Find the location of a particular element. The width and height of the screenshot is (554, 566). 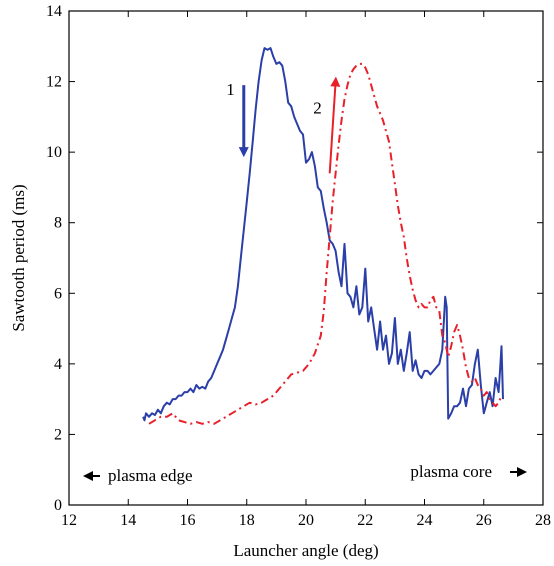

x-tick-label: 26 is located at coordinates (484, 520).